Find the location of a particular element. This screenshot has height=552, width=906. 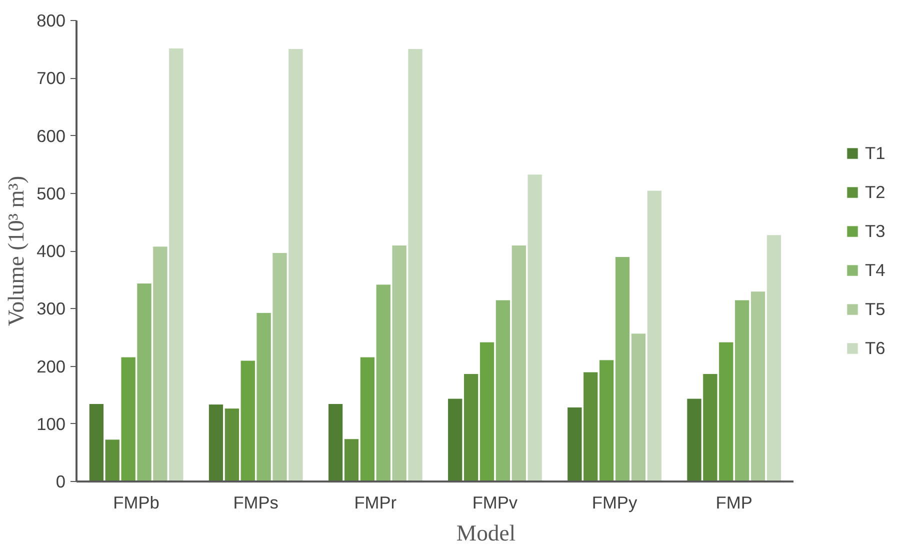

legend-label: T1 is located at coordinates (875, 153).